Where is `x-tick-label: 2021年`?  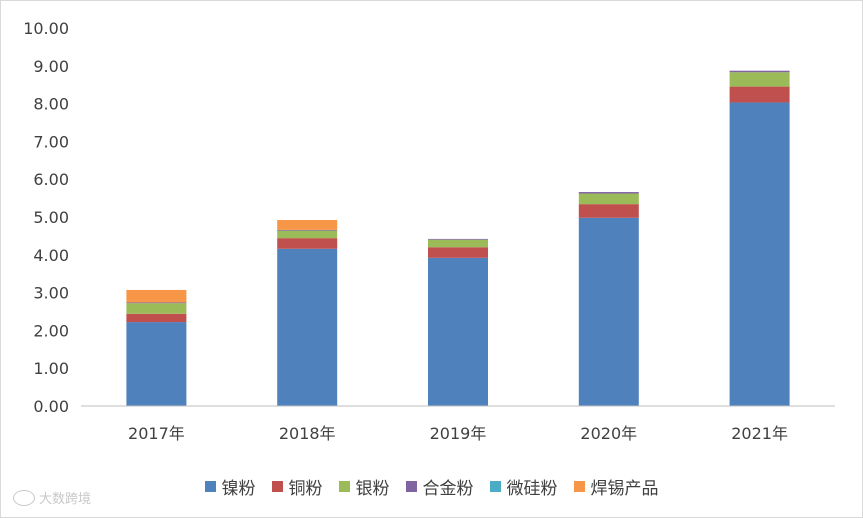
x-tick-label: 2021年 is located at coordinates (759, 433).